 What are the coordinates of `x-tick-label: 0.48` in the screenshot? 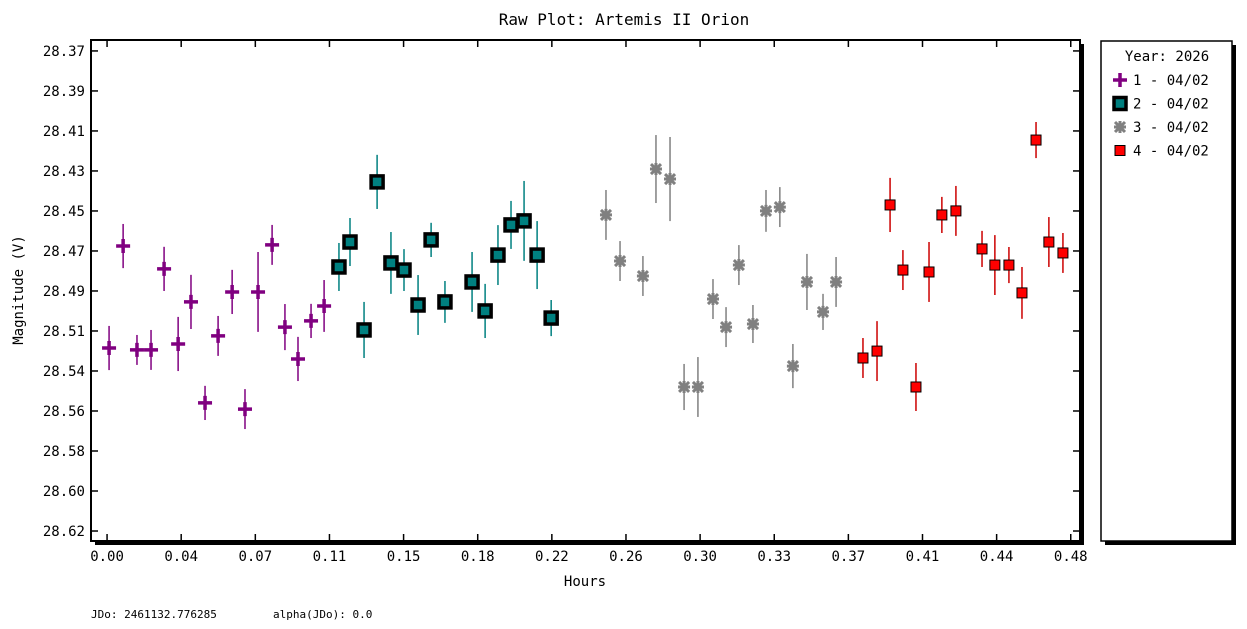 It's located at (1071, 557).